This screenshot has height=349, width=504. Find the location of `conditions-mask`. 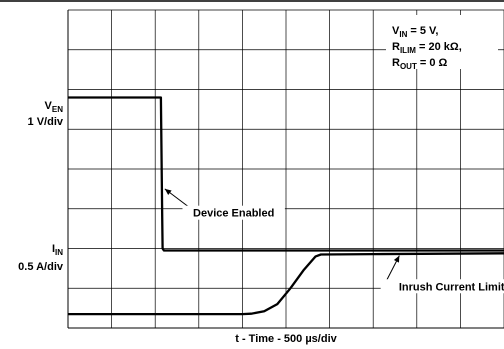

conditions-mask is located at coordinates (442, 42).